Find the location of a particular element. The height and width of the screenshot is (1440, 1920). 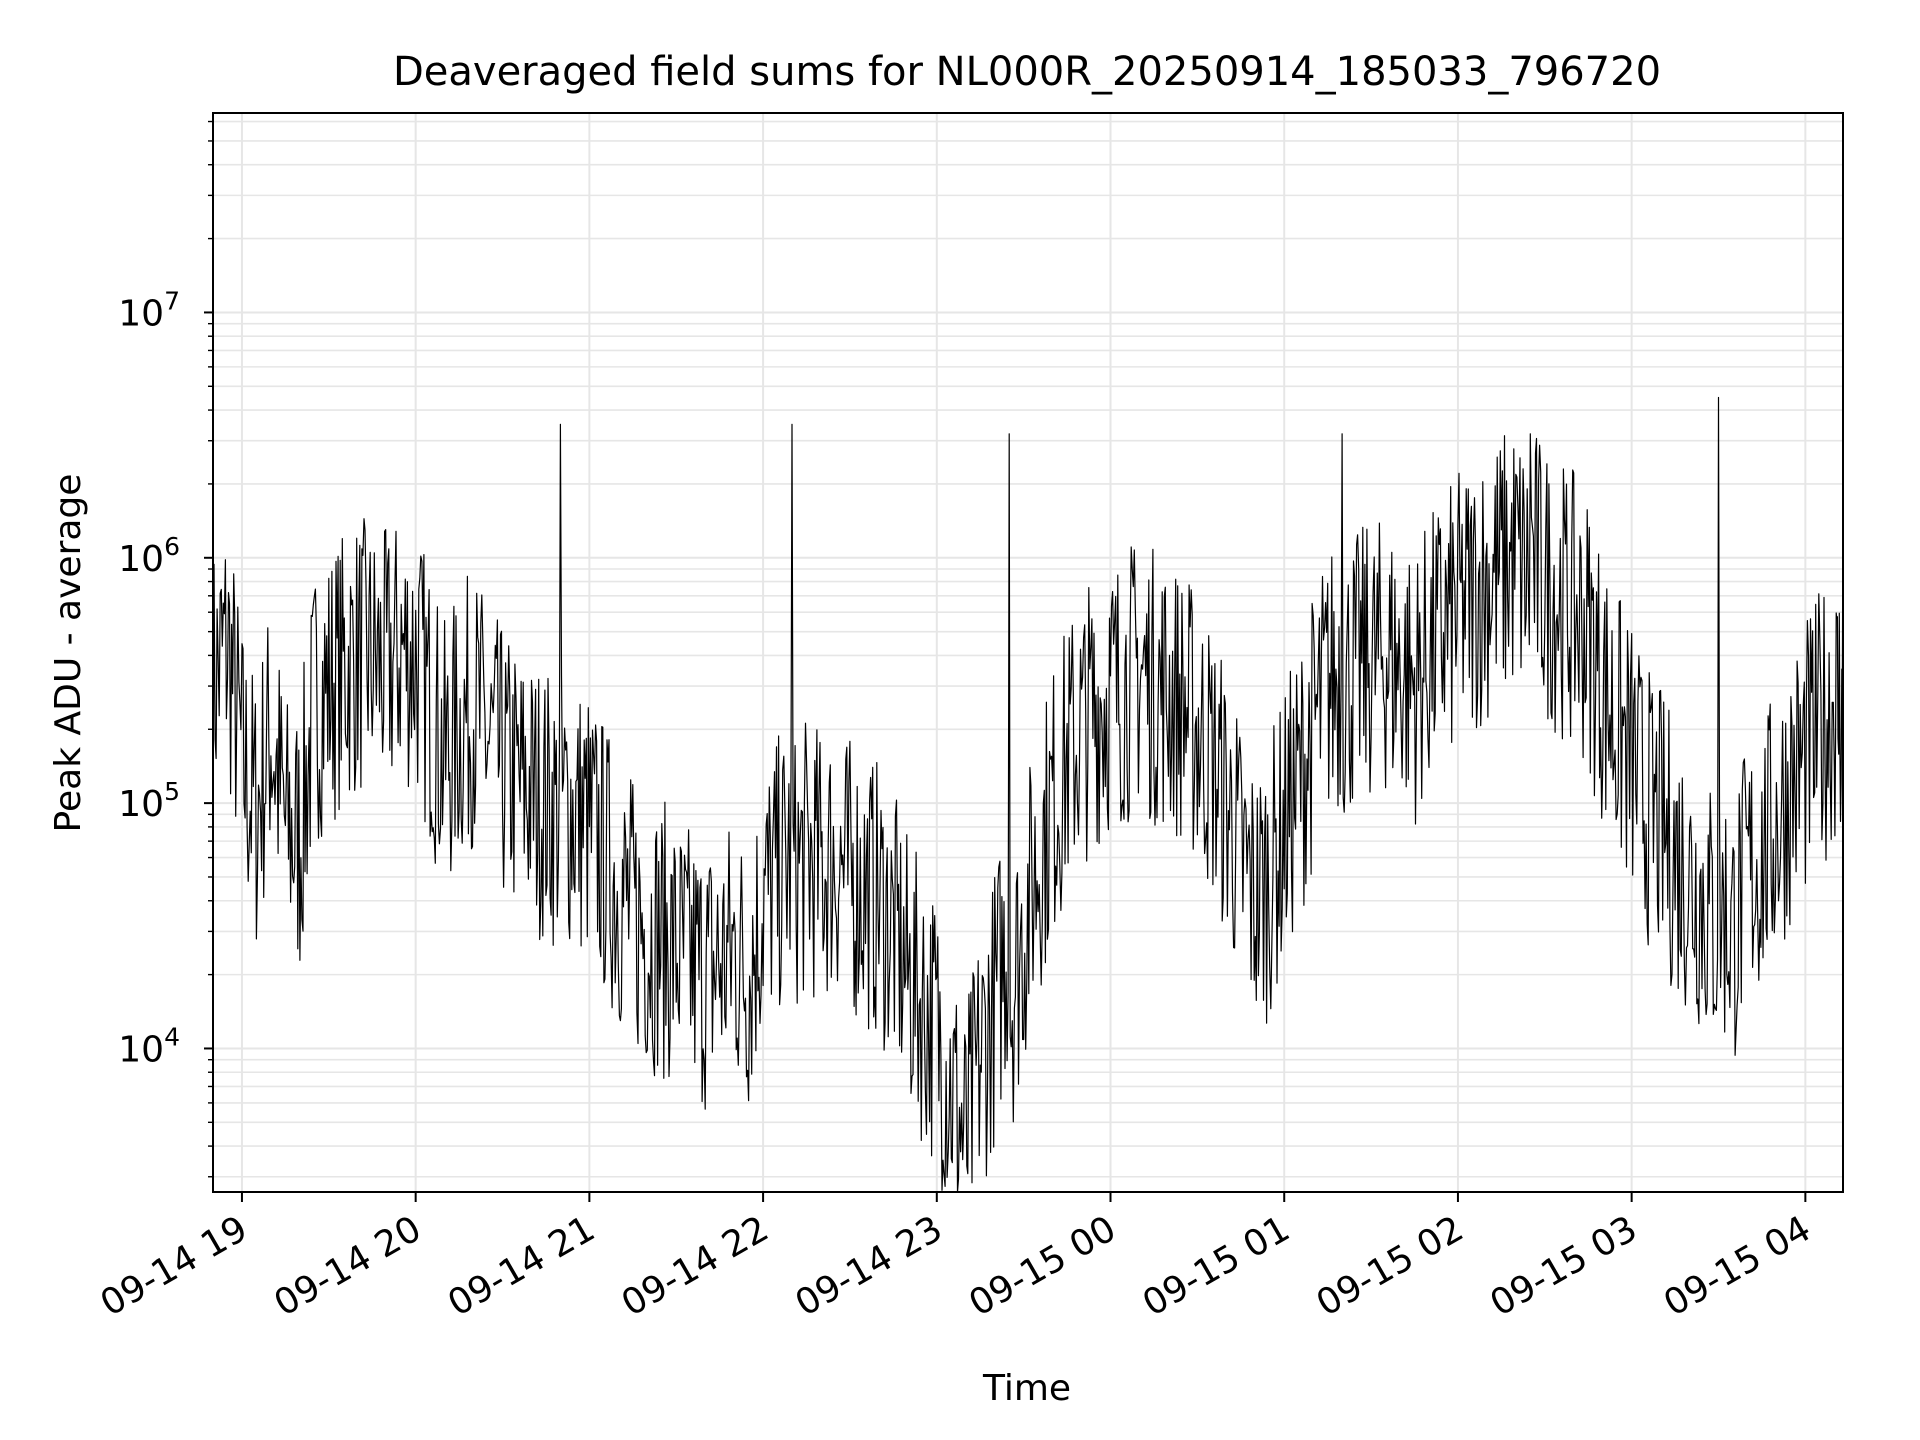

y-axis-label: Peak ADU - average is located at coordinates (68, 653).